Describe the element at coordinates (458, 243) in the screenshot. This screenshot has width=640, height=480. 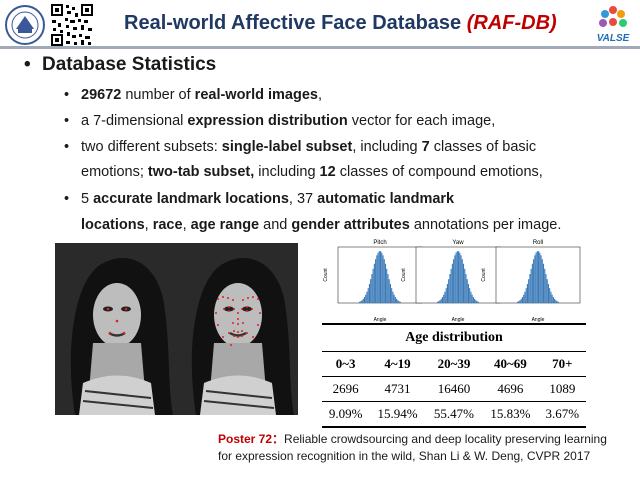
I see `histogram-title: Yaw` at that location.